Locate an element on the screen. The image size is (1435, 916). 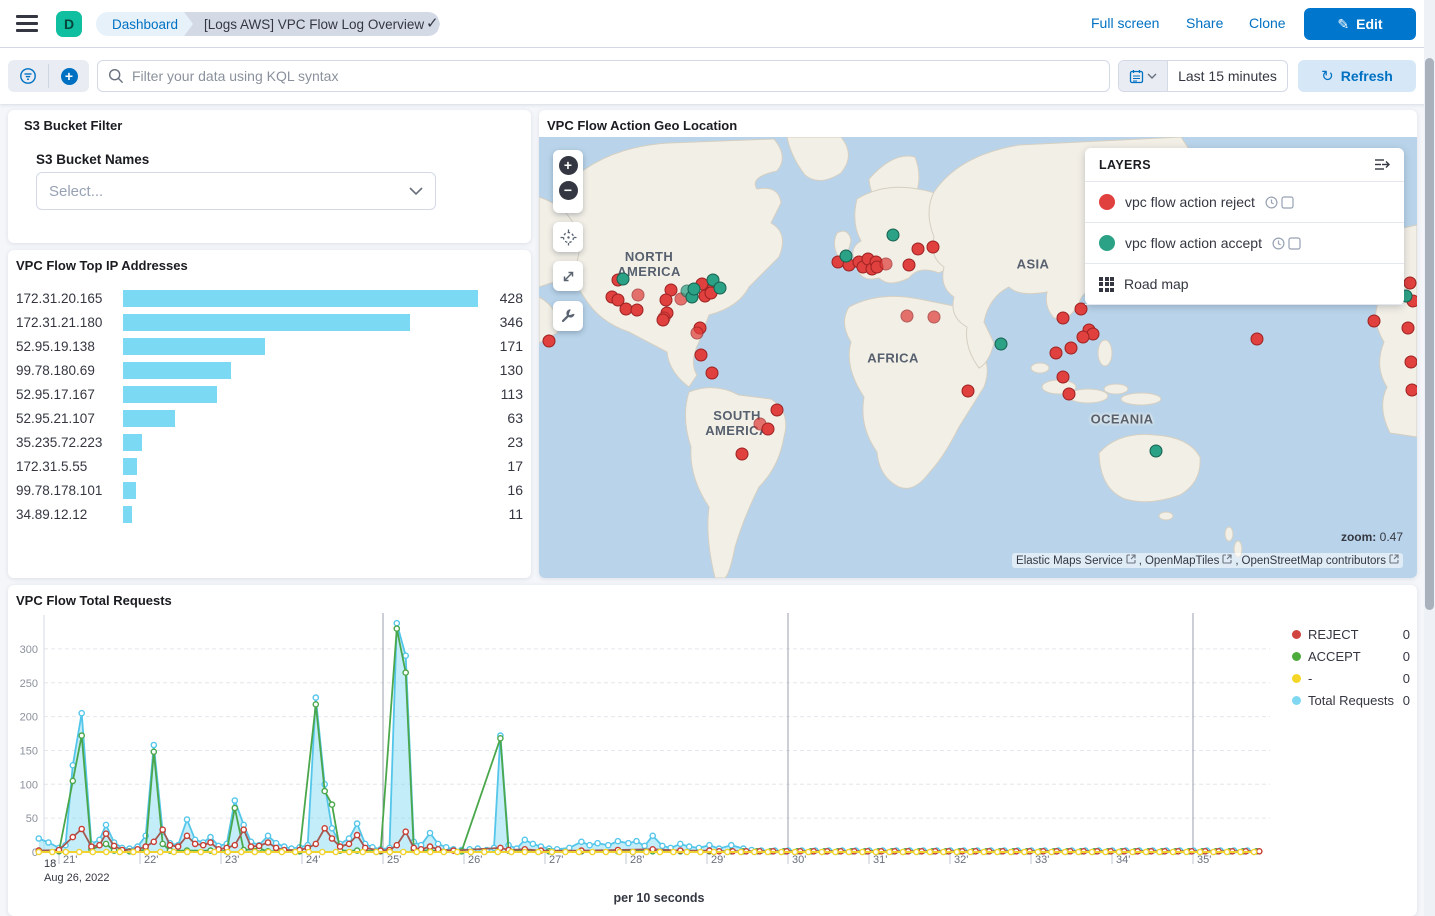
svg-text: 29' is located at coordinates (718, 860).